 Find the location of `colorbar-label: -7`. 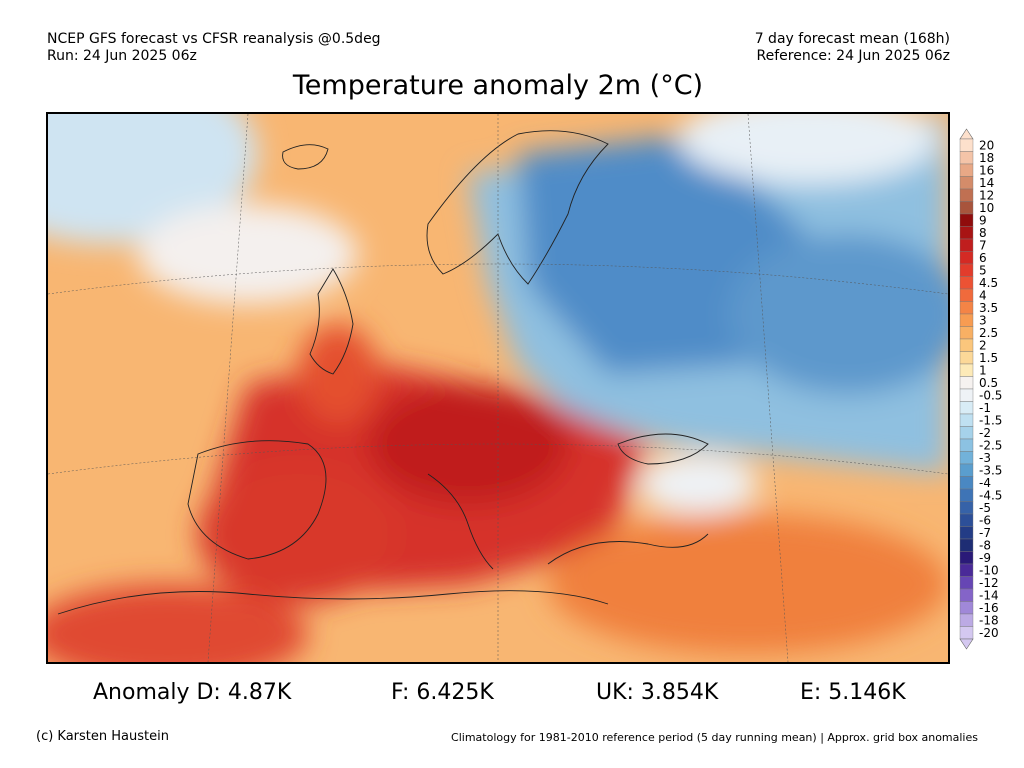

colorbar-label: -7 is located at coordinates (985, 533).